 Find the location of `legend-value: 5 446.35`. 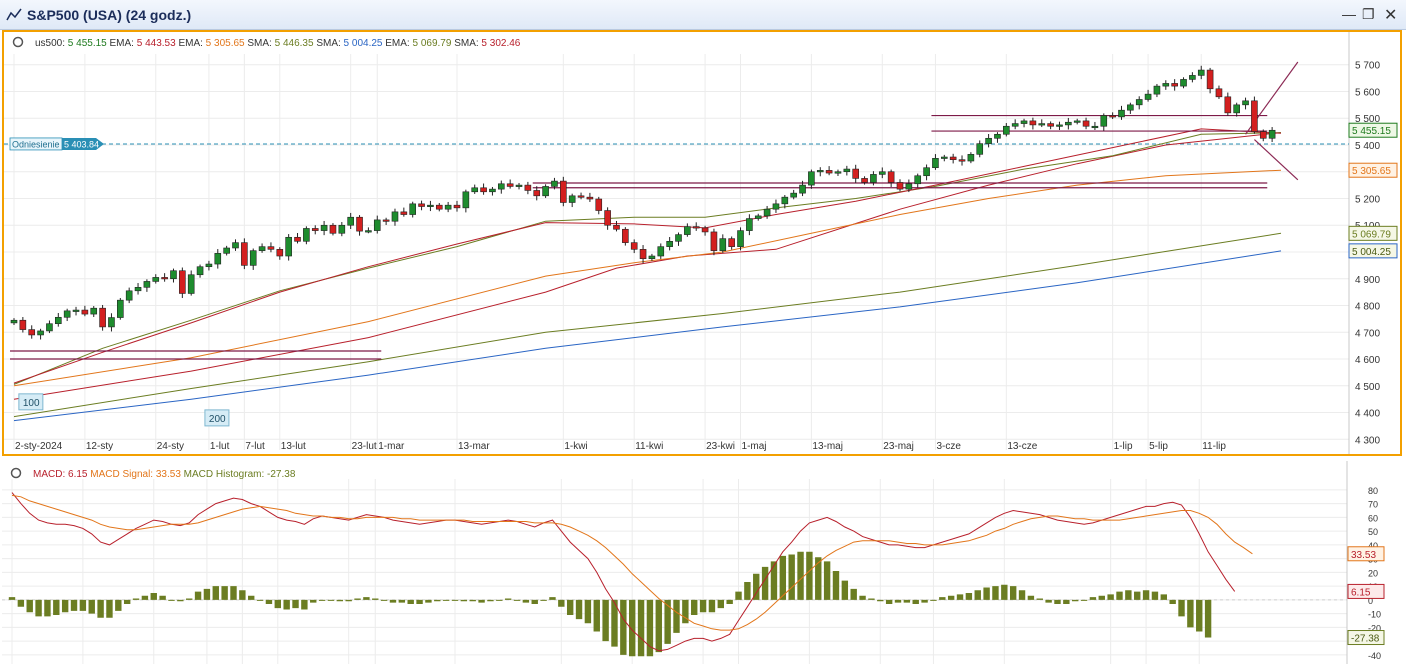

legend-value: 5 446.35 is located at coordinates (294, 43).